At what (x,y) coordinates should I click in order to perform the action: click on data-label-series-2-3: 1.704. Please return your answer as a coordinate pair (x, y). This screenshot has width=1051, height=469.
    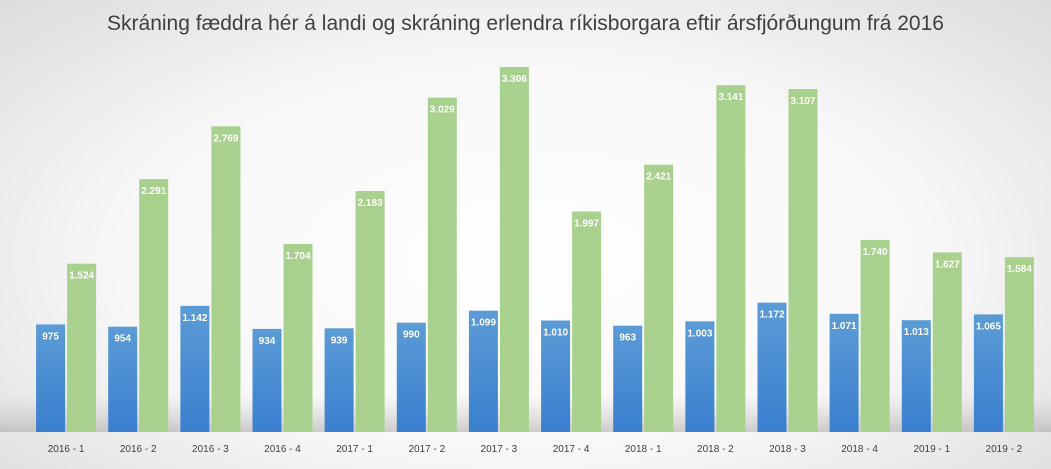
    Looking at the image, I should click on (297, 256).